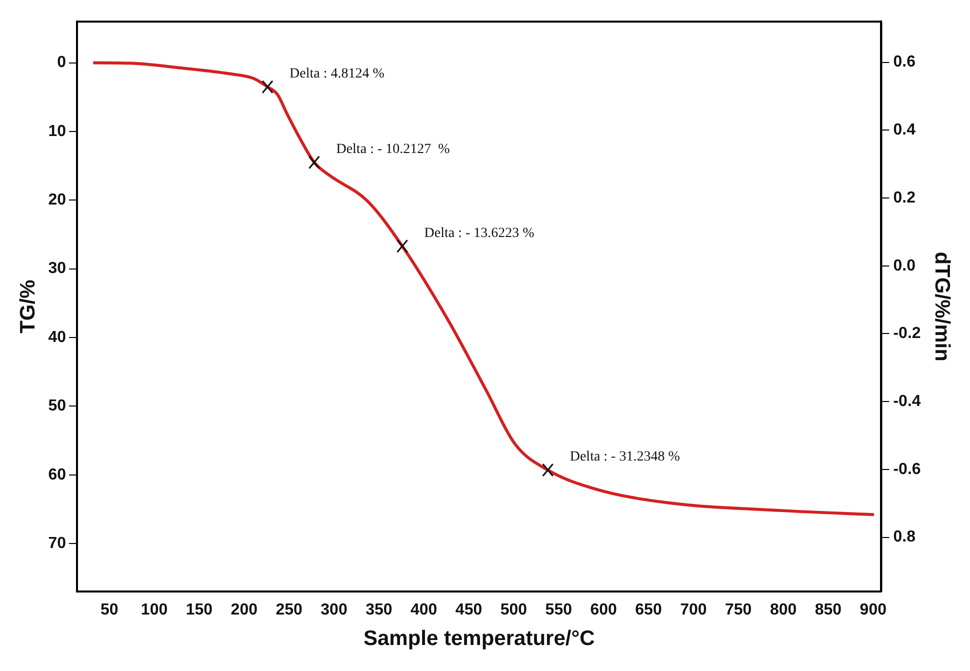 This screenshot has width=970, height=671. What do you see at coordinates (625, 457) in the screenshot?
I see `annotation: Delta : - 31.2348 %` at bounding box center [625, 457].